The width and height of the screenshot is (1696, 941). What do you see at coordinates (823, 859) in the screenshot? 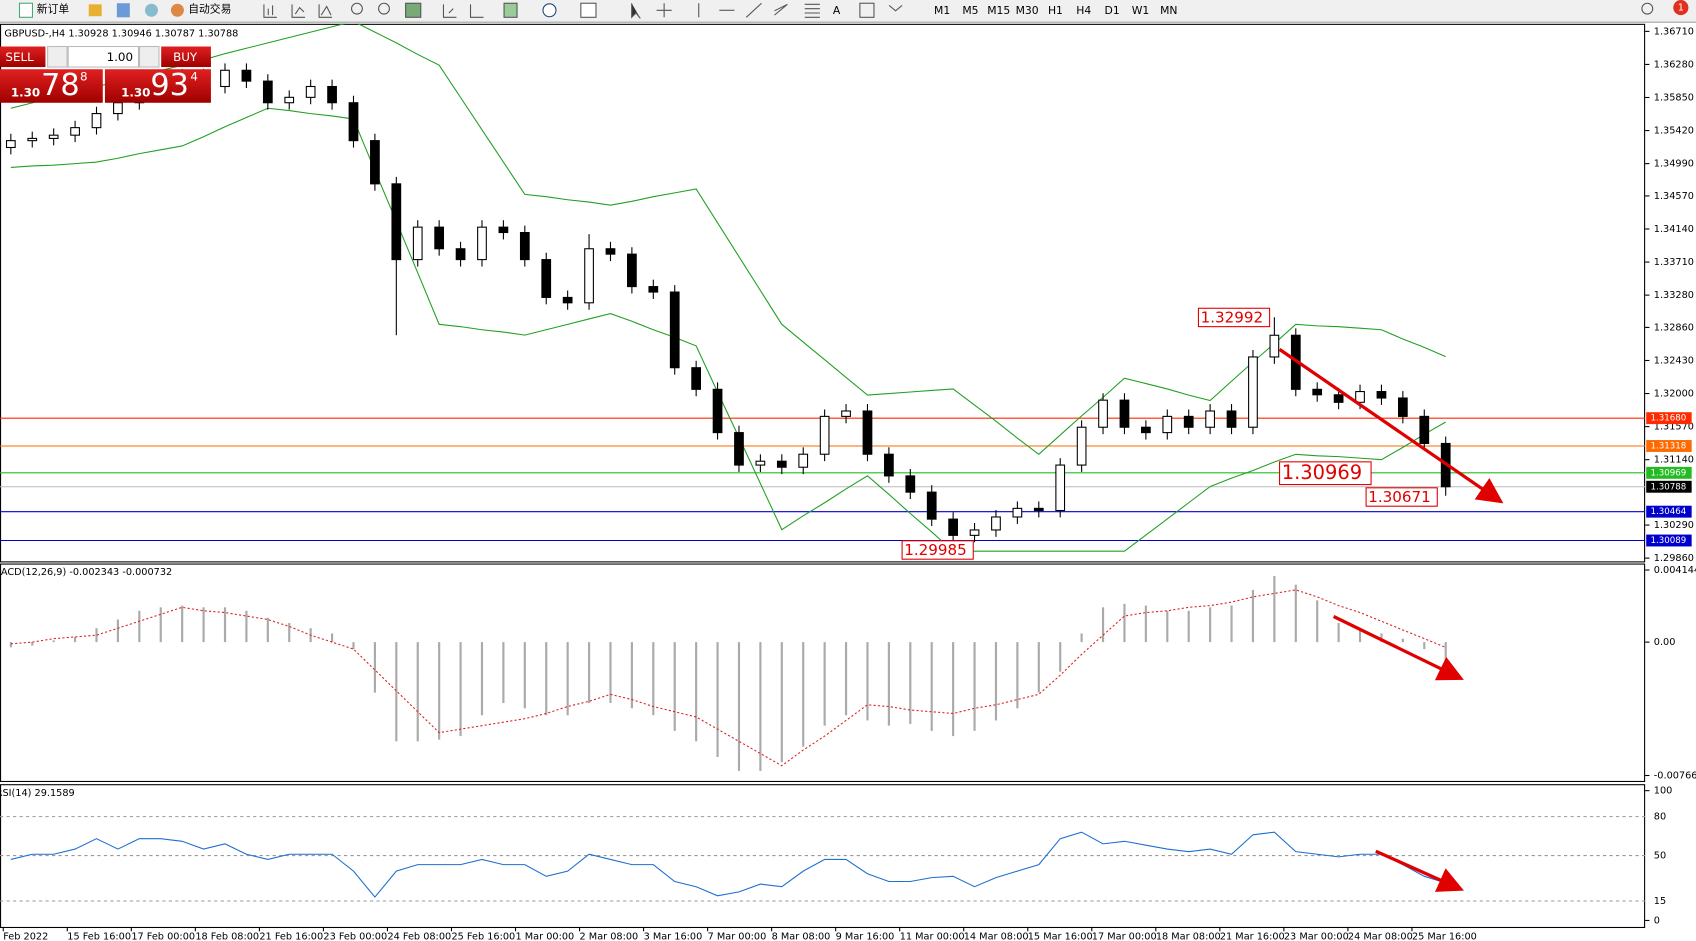
I see `rsi-plot` at bounding box center [823, 859].